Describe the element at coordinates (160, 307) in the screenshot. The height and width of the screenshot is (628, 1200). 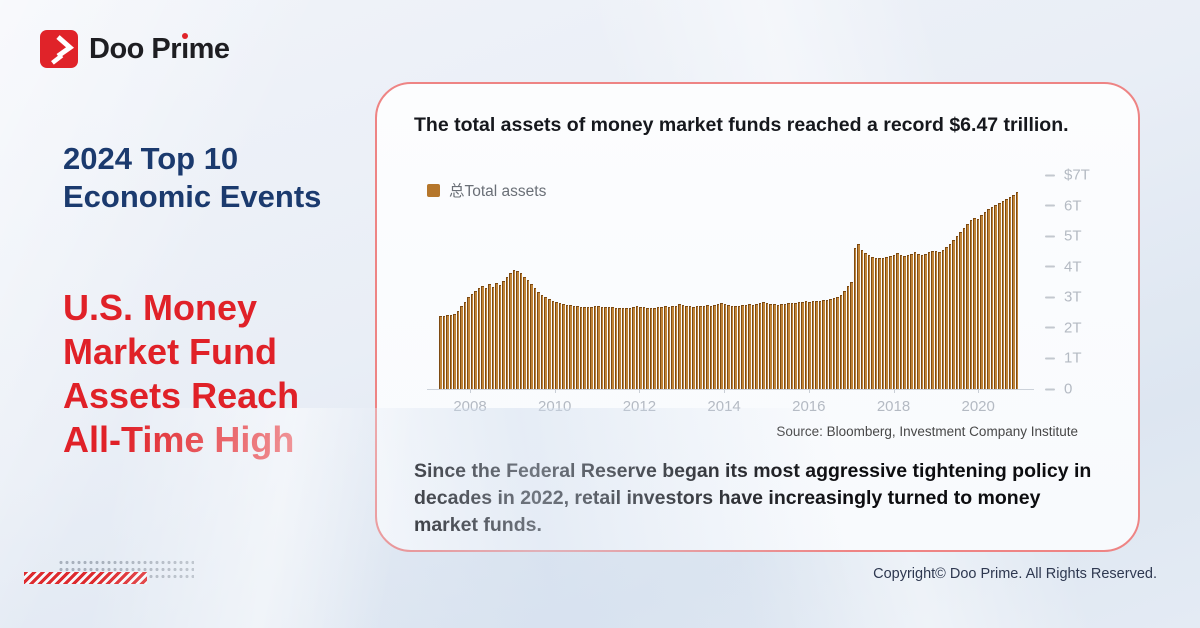
I see `headline-line1: U.S. Money` at that location.